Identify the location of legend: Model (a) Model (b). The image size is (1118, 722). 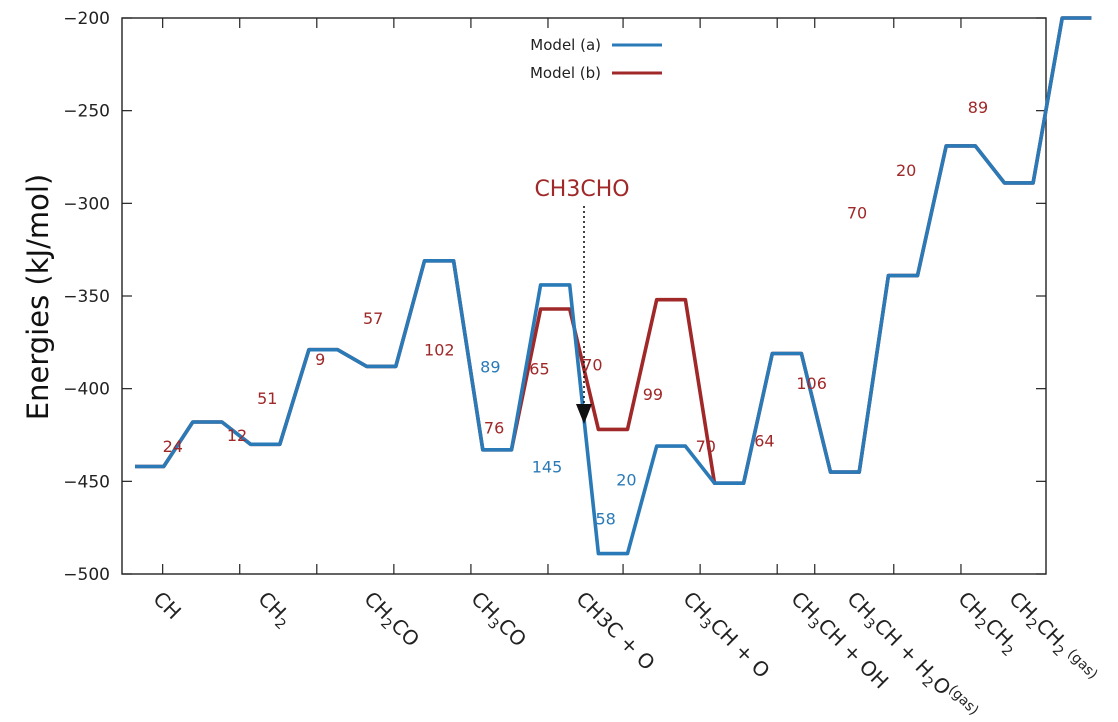
(596, 59).